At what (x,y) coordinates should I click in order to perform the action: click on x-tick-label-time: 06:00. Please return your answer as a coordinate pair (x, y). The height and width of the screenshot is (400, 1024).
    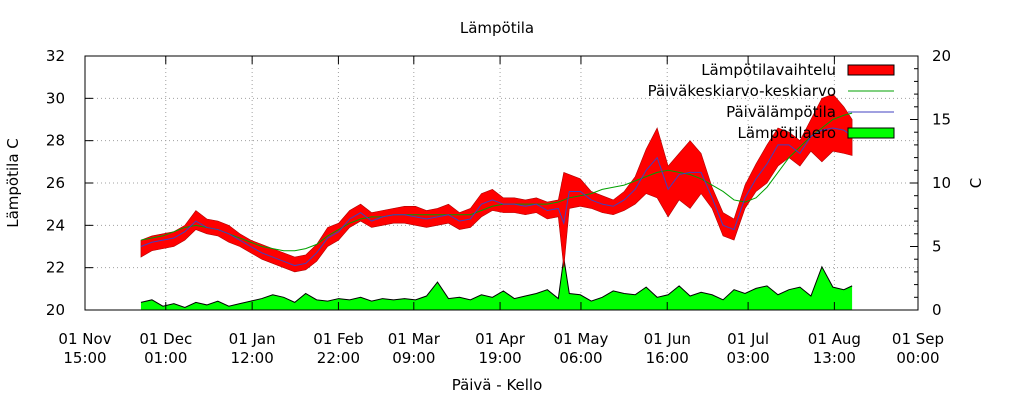
    Looking at the image, I should click on (580, 358).